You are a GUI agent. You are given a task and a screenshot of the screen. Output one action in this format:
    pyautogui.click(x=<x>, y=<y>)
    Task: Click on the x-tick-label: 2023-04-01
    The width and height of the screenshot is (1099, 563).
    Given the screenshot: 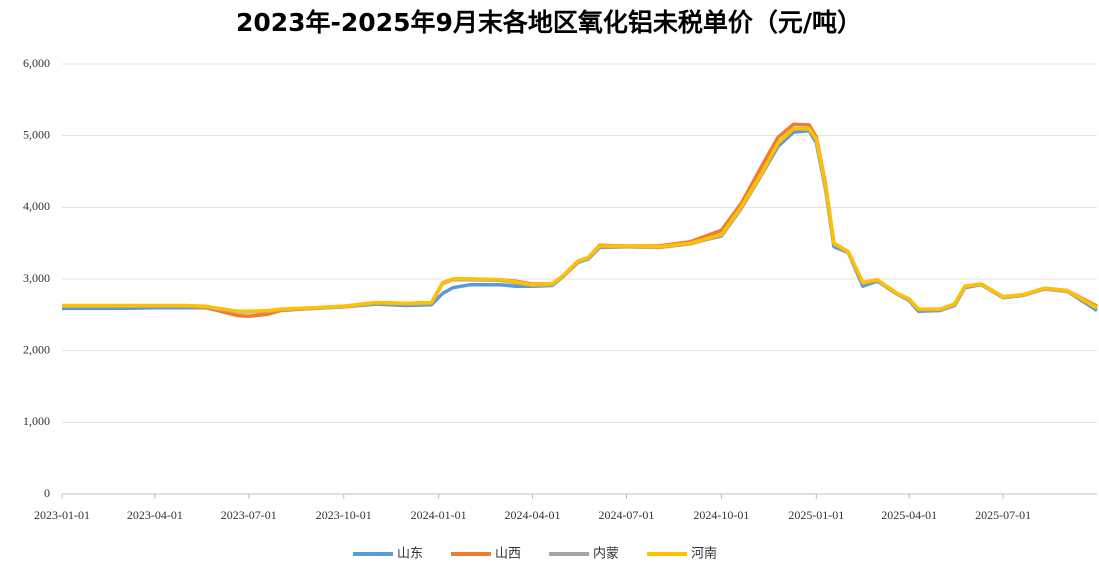 What is the action you would take?
    pyautogui.click(x=155, y=515)
    